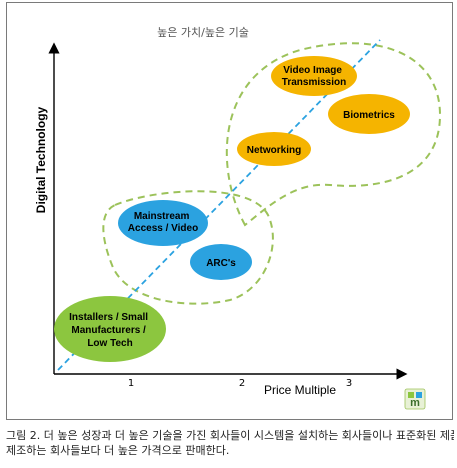 This screenshot has height=468, width=457. What do you see at coordinates (242, 383) in the screenshot?
I see `x-tick-label: 2` at bounding box center [242, 383].